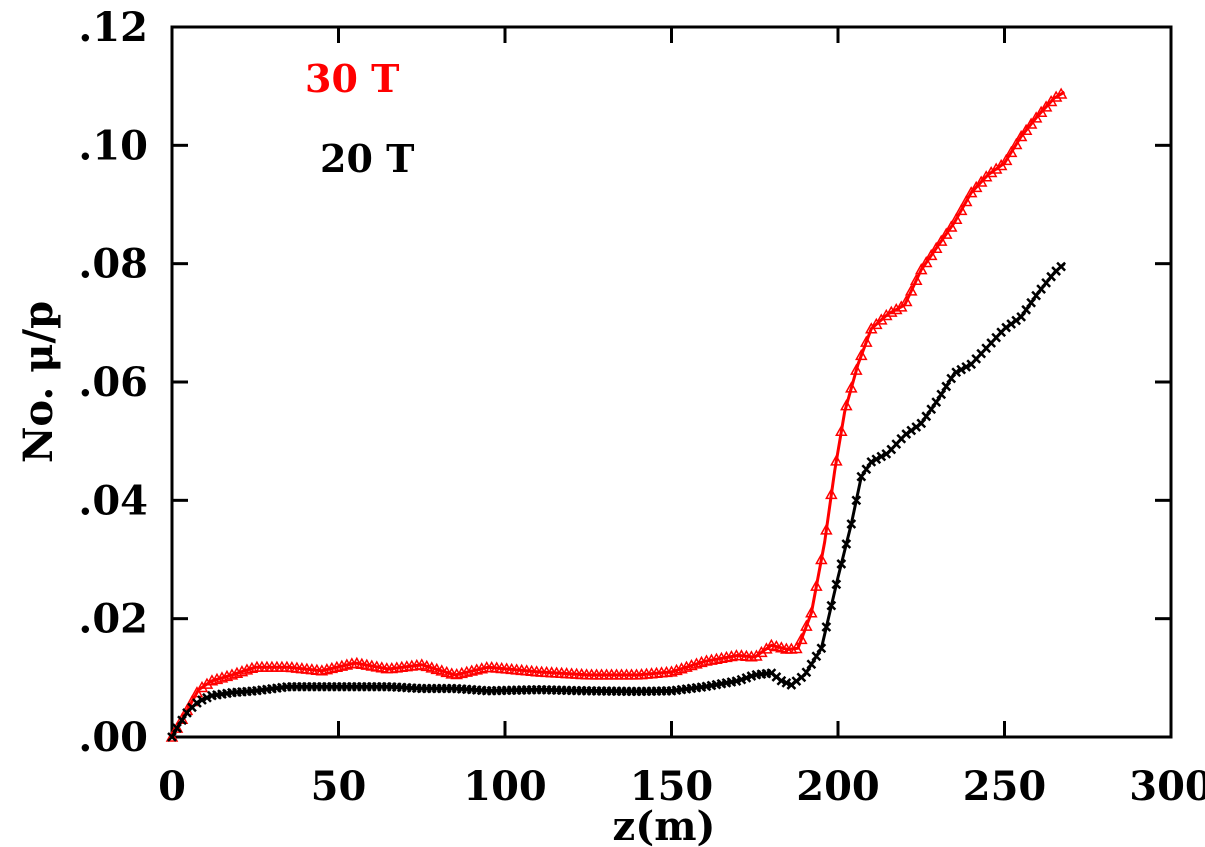  What do you see at coordinates (1167, 786) in the screenshot?
I see `x-tick-label-6: 300` at bounding box center [1167, 786].